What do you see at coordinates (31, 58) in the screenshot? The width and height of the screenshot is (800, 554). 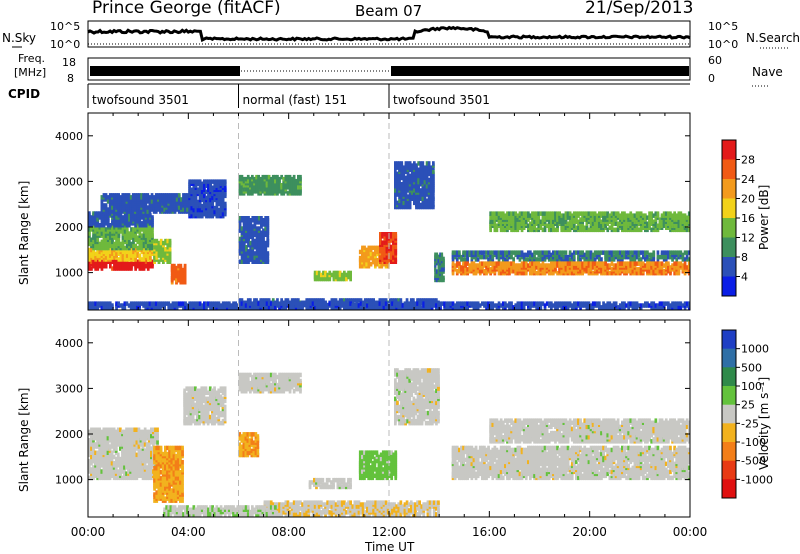 I see `freq-label-1: Freq.` at bounding box center [31, 58].